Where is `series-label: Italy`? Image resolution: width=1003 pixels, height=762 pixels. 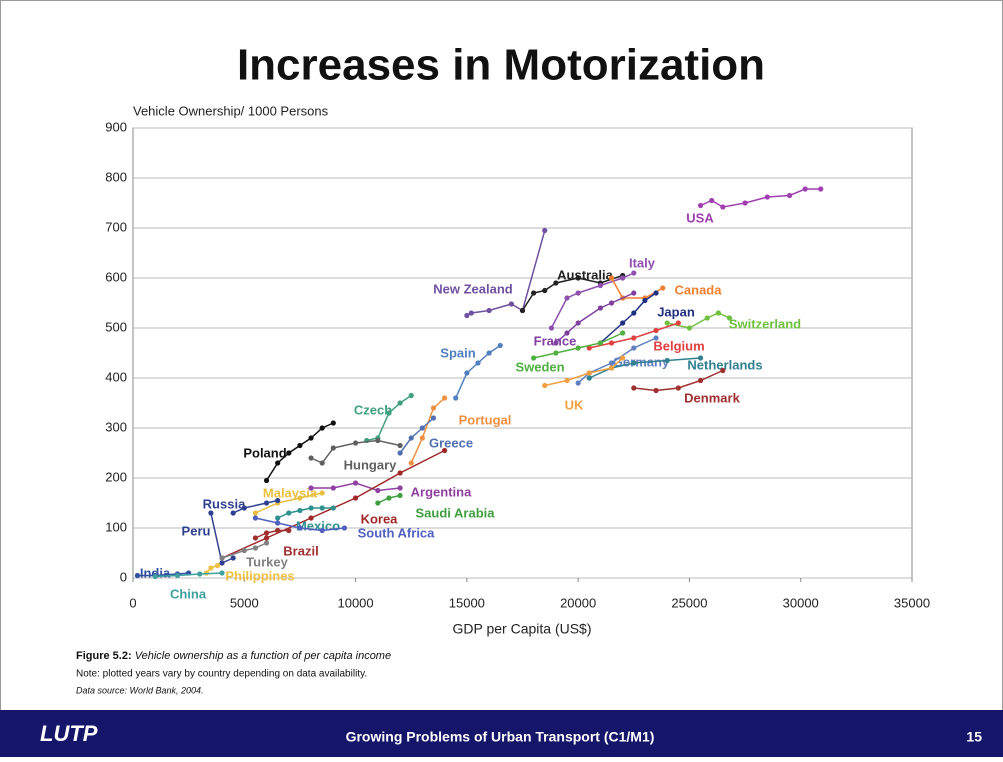 series-label: Italy is located at coordinates (642, 262).